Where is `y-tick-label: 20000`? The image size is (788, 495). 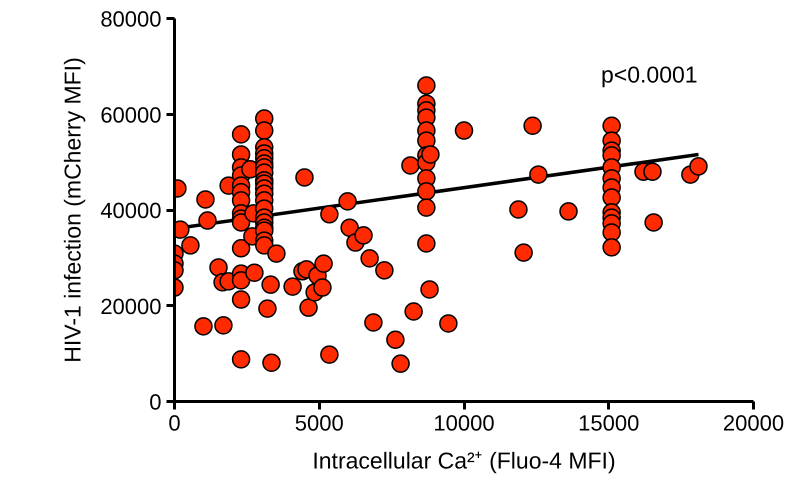
y-tick-label: 20000 is located at coordinates (131, 306).